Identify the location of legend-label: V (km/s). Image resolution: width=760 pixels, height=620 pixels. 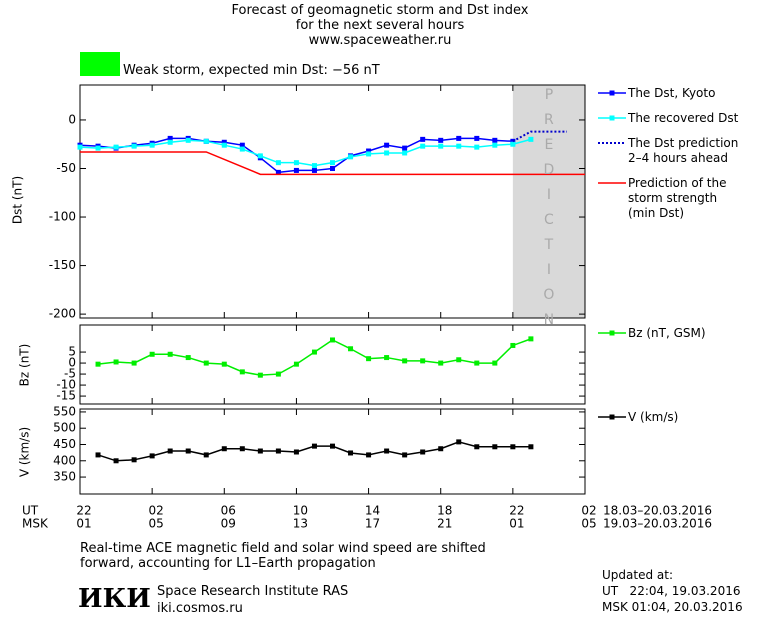
(653, 417).